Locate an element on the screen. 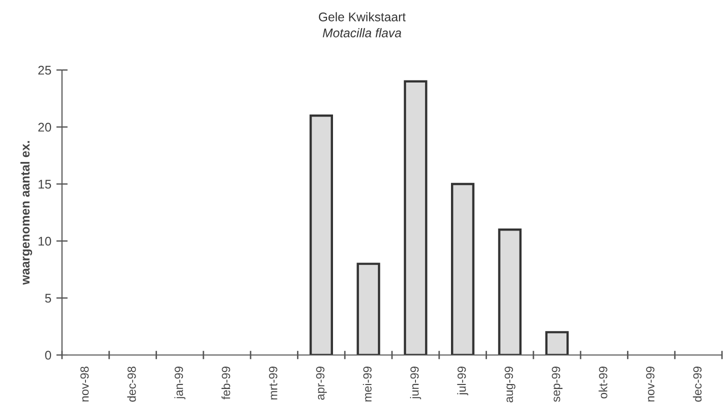 The height and width of the screenshot is (412, 724). y-tick-label: 5 is located at coordinates (48, 298).